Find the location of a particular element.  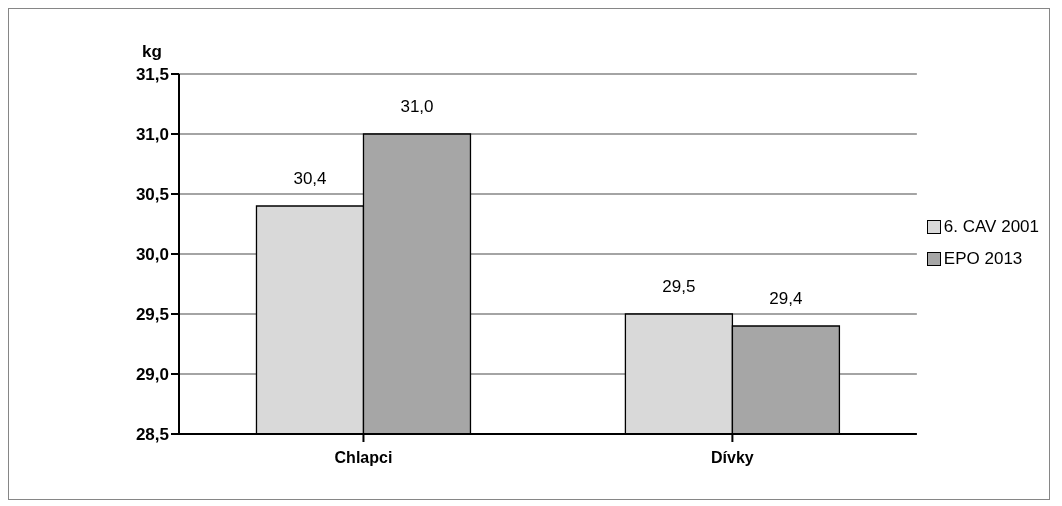

data-label: 29,4 is located at coordinates (786, 298).